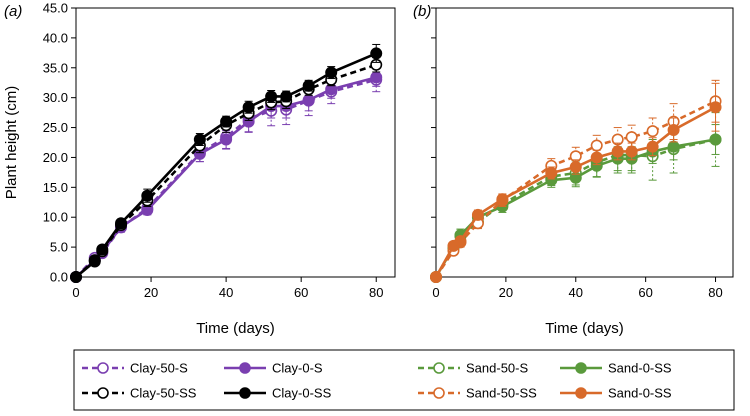  Describe the element at coordinates (297, 368) in the screenshot. I see `legend-label: Clay-0-S` at that location.